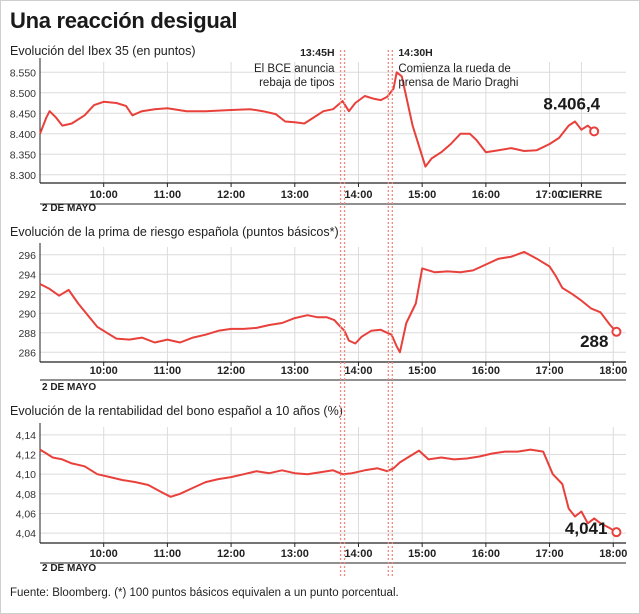  I want to click on y-tick-label: 8.350, so click(23, 155).